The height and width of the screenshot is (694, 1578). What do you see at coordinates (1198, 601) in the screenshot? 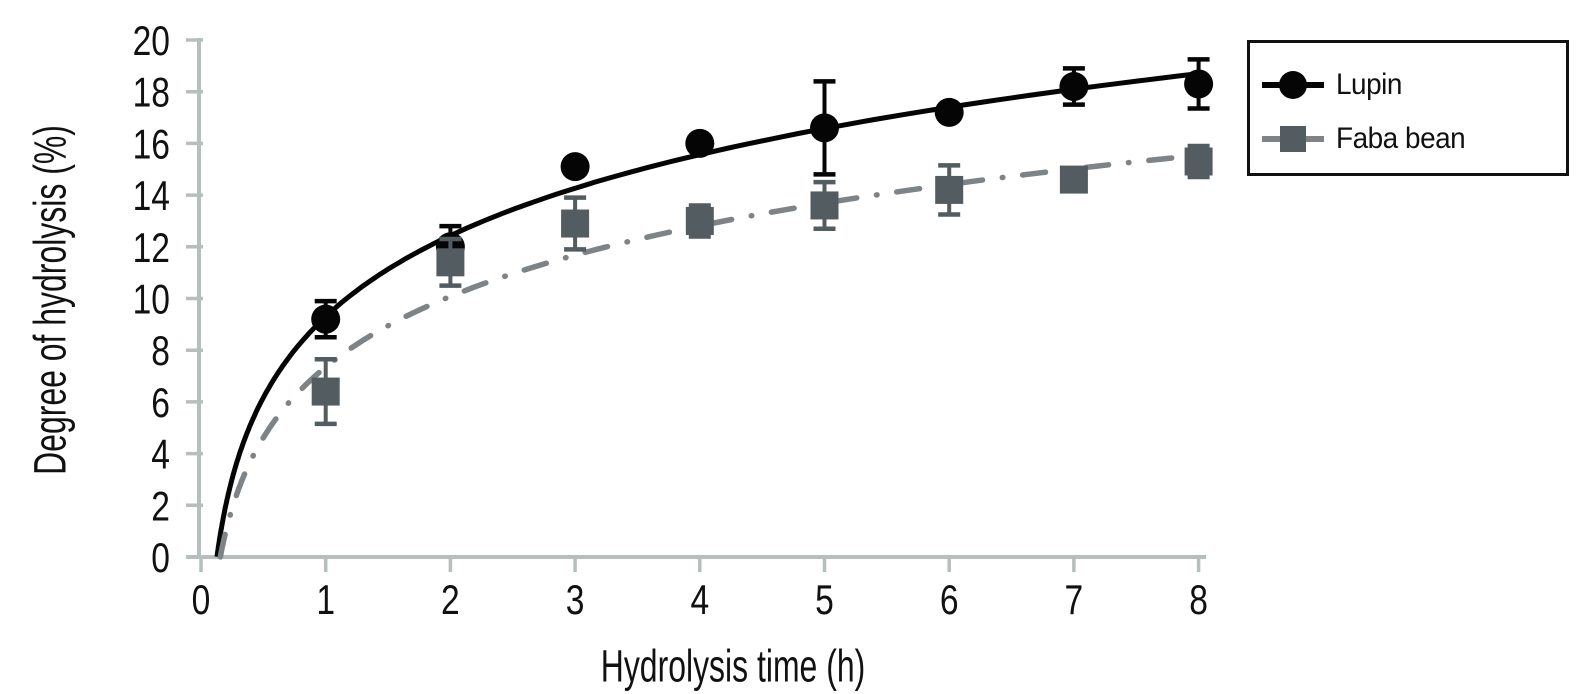
I see `x-tick-label: 8` at bounding box center [1198, 601].